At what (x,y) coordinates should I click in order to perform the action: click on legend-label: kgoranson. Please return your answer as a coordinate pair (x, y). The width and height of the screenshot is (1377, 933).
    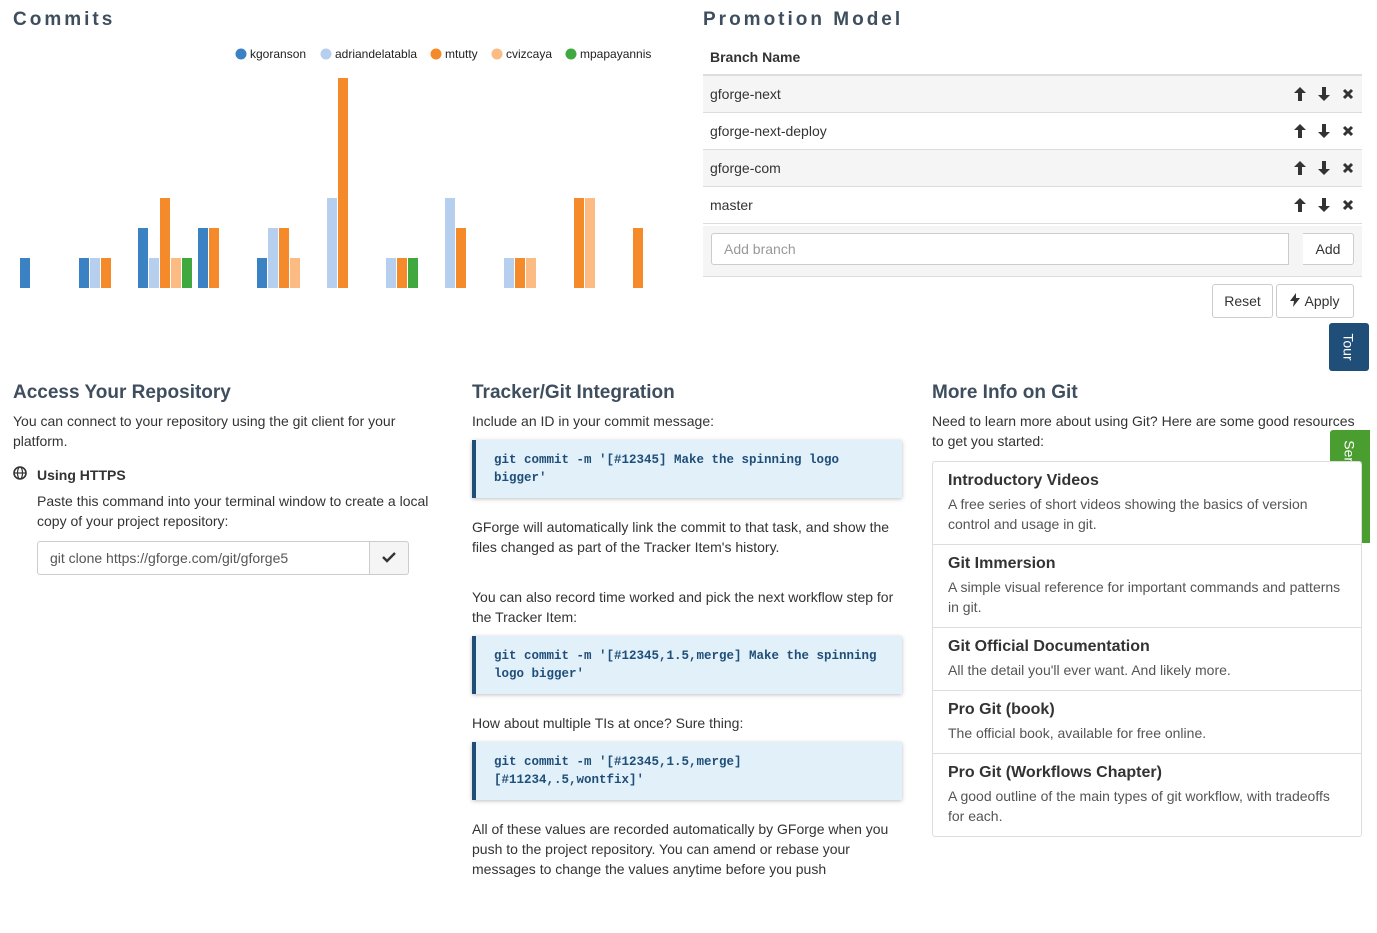
    Looking at the image, I should click on (278, 54).